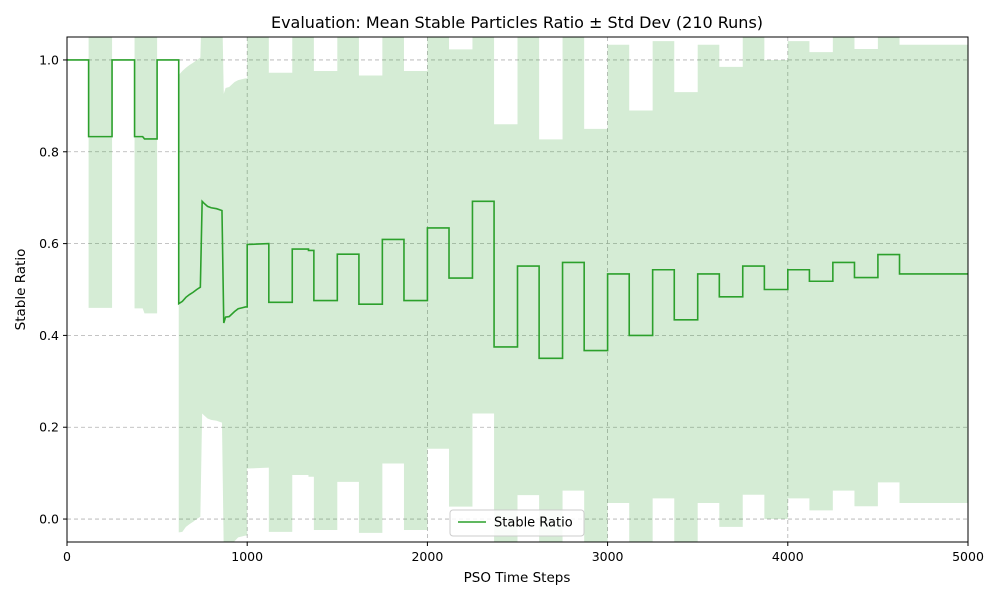  I want to click on y-tick-label: 0.6, so click(49, 243).